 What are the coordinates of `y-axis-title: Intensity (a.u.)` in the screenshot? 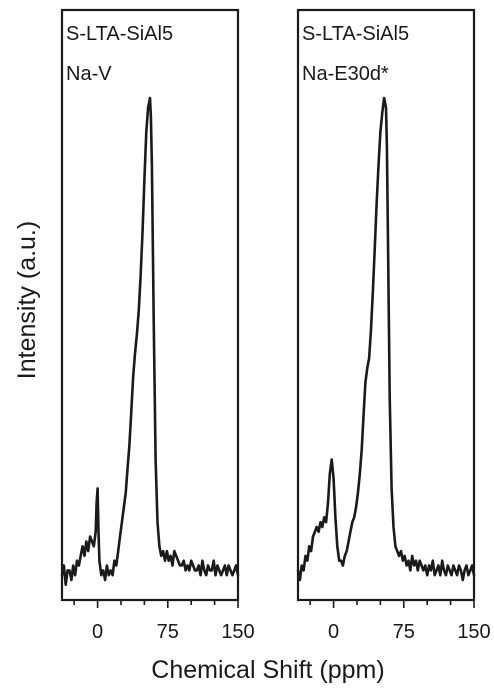 It's located at (27, 300).